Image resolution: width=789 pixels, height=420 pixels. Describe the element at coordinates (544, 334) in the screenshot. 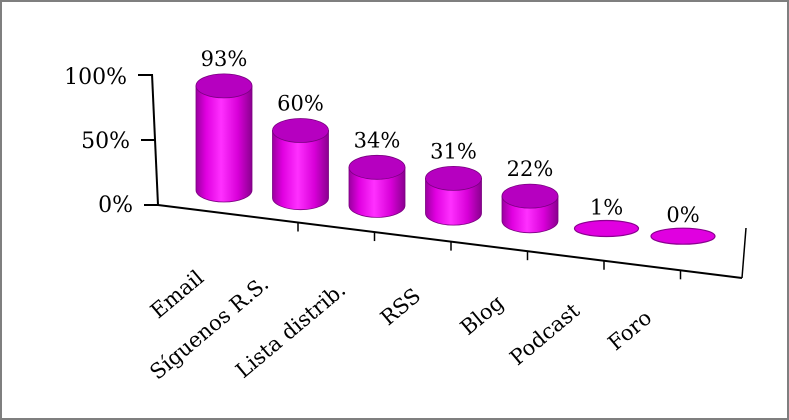

I see `category-label-6: Podcast` at that location.